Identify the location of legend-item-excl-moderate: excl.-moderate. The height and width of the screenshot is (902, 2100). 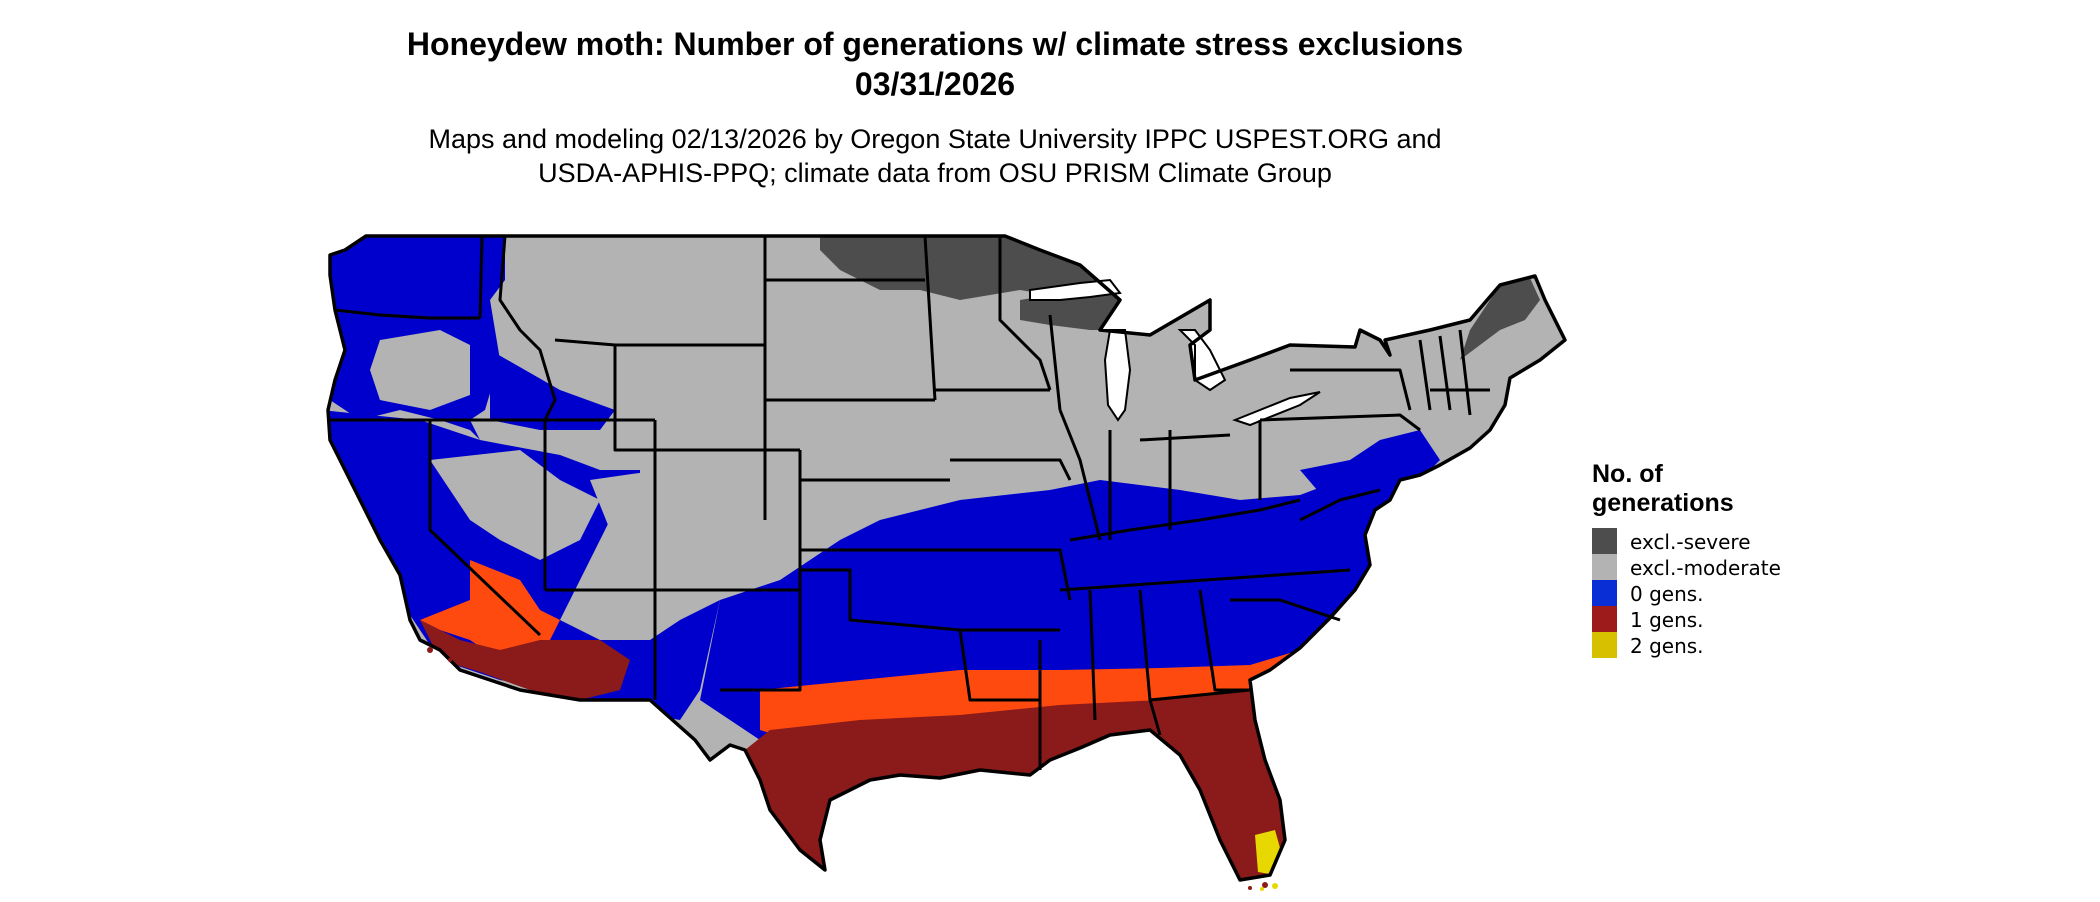
(1686, 567).